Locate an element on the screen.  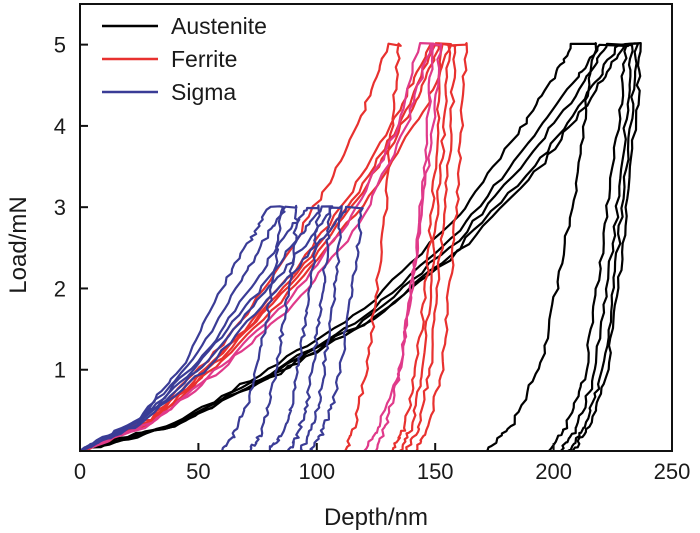
legend-label-sigma: Sigma is located at coordinates (203, 92).